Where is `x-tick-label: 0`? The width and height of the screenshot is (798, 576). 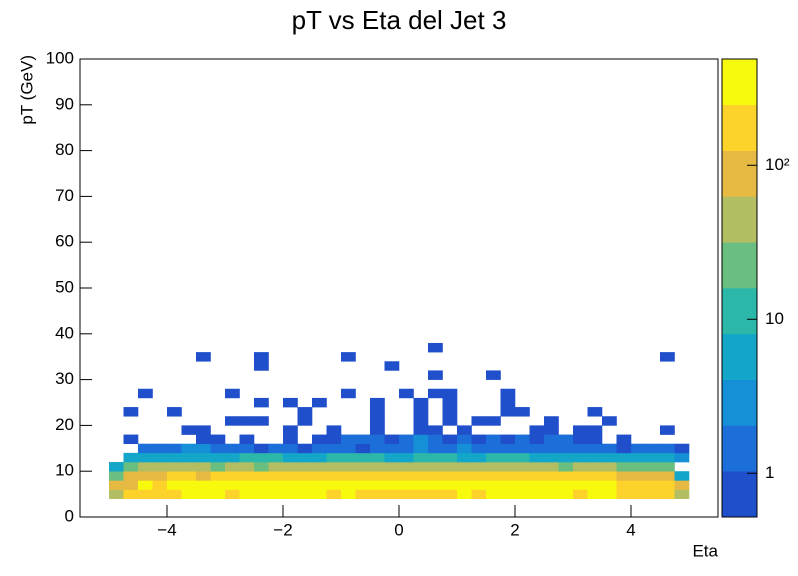
x-tick-label: 0 is located at coordinates (398, 529).